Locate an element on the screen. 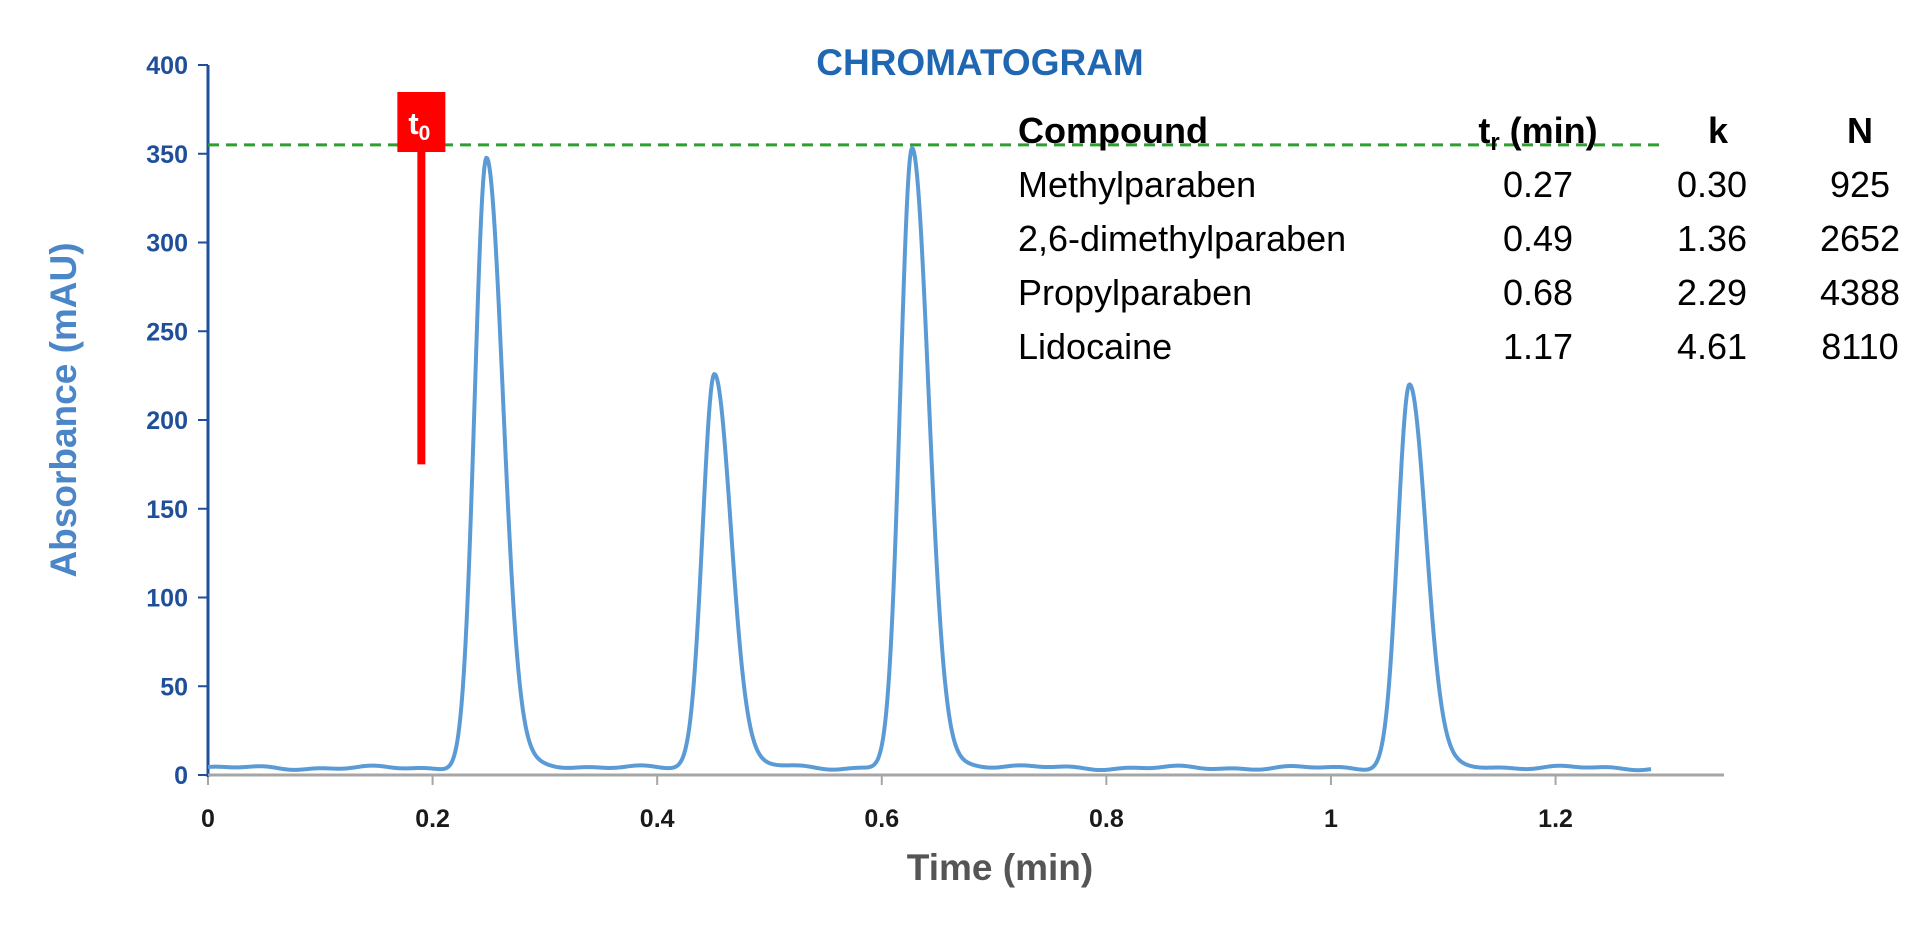  table-cell-compound: 2,6-dimethylparaben is located at coordinates (1182, 238).